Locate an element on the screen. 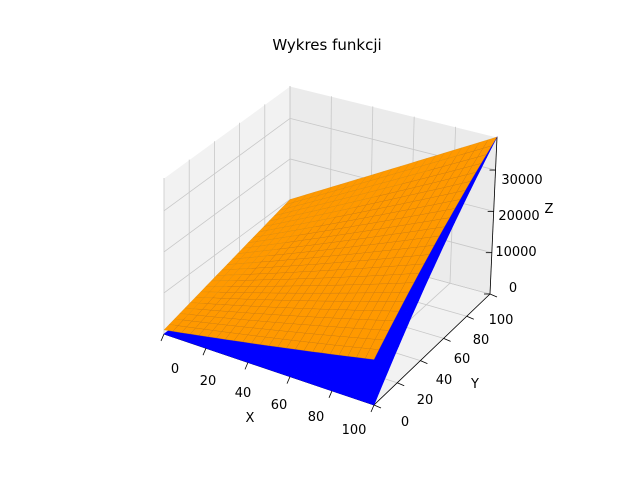 The width and height of the screenshot is (640, 480). z-tick-label: 10000 is located at coordinates (515, 252).